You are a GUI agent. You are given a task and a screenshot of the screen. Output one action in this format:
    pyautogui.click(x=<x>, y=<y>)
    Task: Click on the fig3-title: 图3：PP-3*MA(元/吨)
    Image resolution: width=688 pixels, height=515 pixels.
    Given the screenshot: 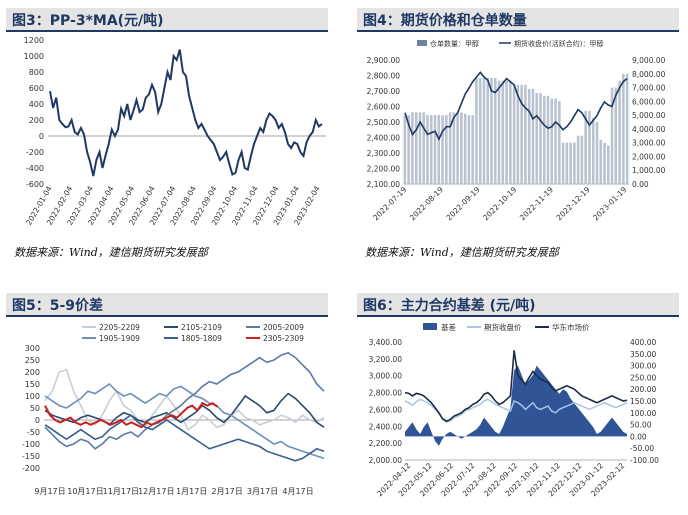 What is the action you would take?
    pyautogui.click(x=88, y=21)
    